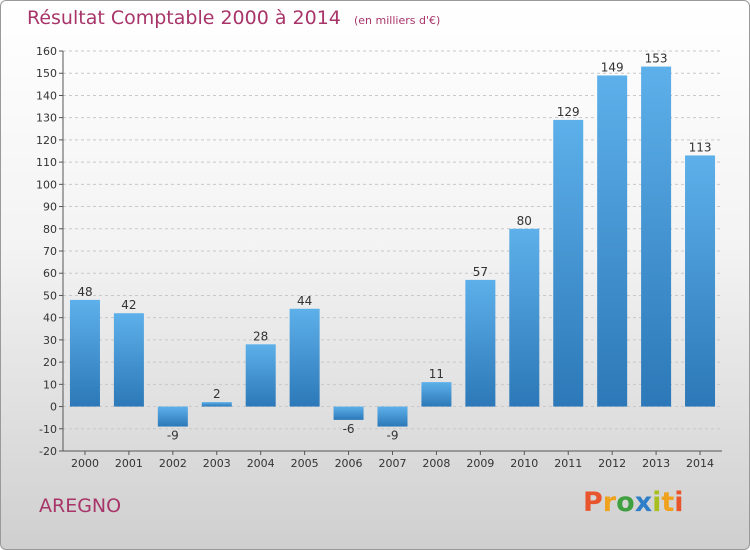  Describe the element at coordinates (46, 162) in the screenshot. I see `y-tick-label: 110` at that location.